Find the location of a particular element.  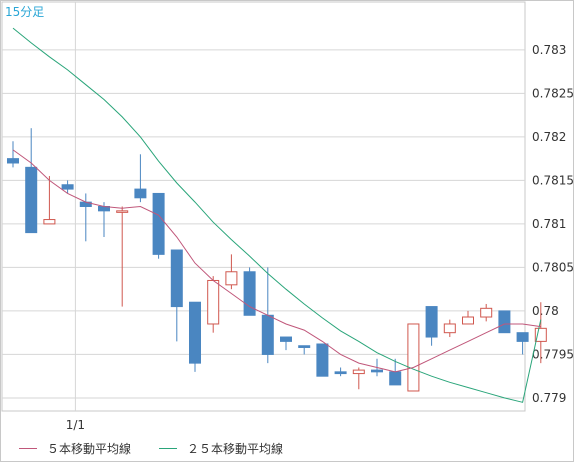

y-tick-label: 0.7825 is located at coordinates (553, 93).